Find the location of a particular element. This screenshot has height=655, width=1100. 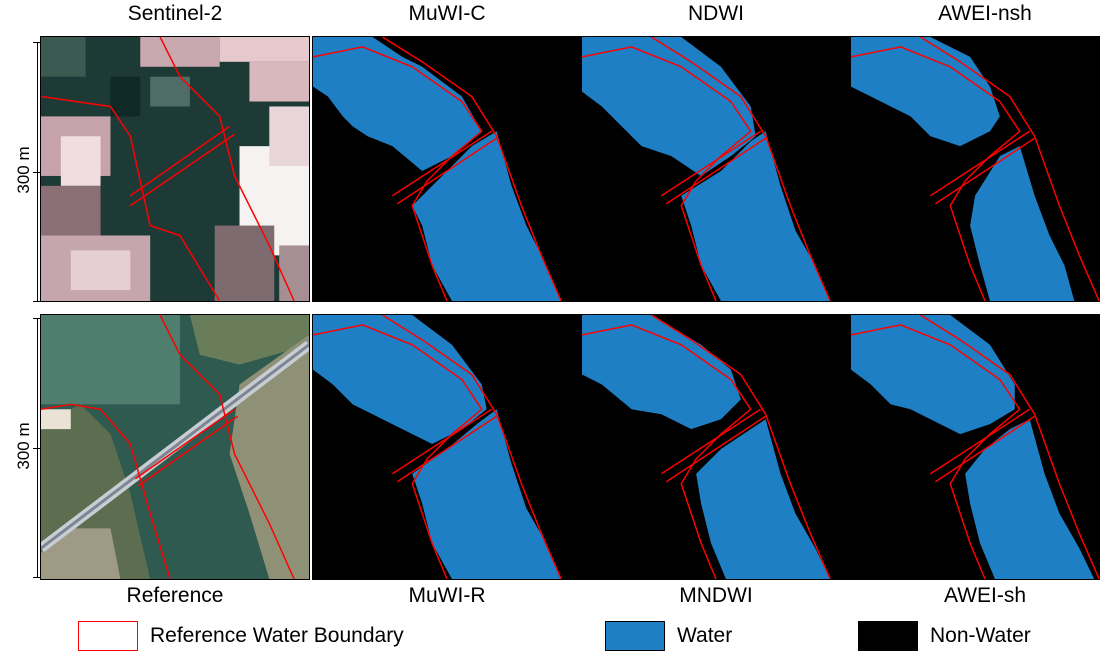

sentinel-2-pixels is located at coordinates (175, 169).